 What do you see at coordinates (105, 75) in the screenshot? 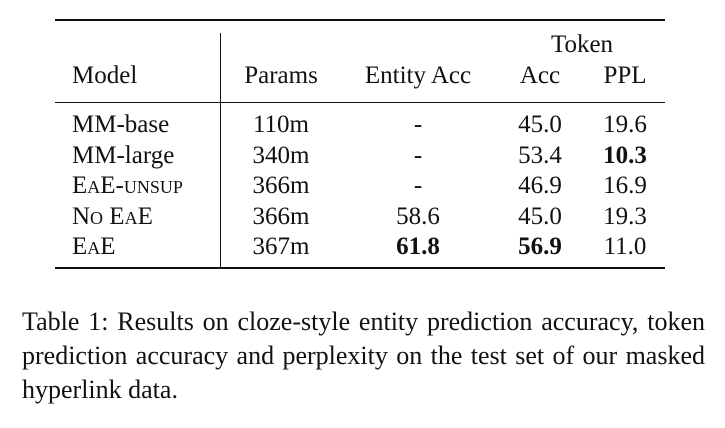
I see `column-header: Model` at bounding box center [105, 75].